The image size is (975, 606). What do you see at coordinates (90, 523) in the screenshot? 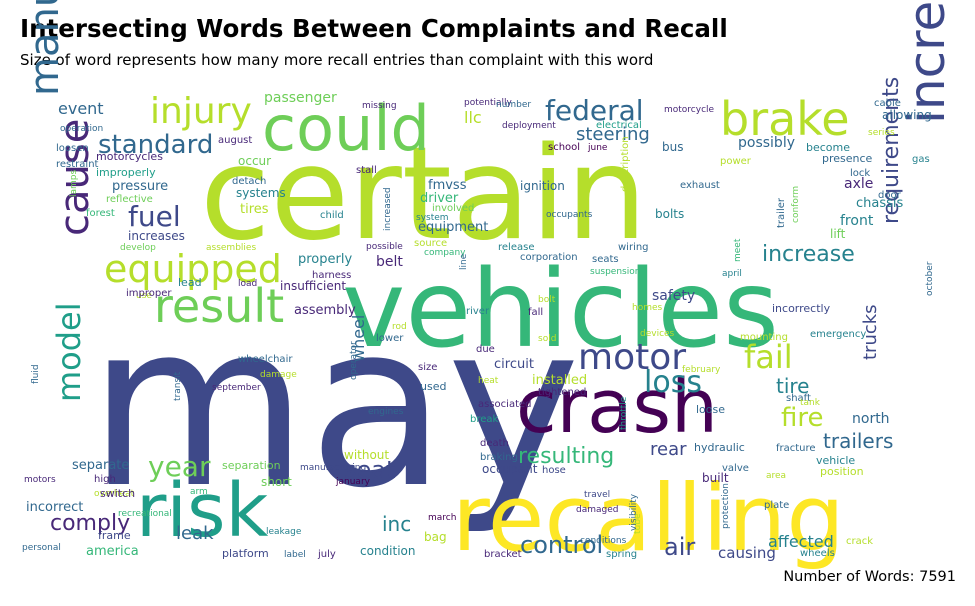
I see `word-comply: comply` at bounding box center [90, 523].